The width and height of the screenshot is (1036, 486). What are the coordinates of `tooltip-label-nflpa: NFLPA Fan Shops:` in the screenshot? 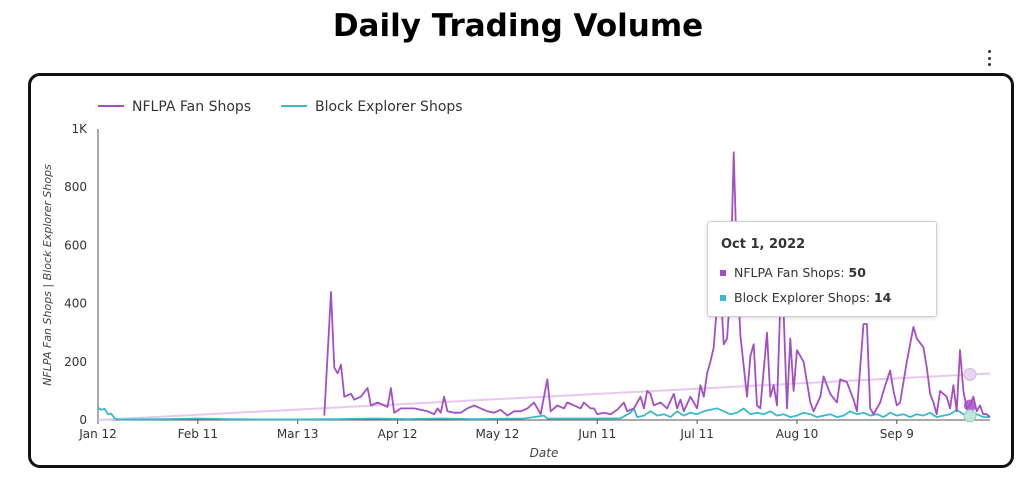 It's located at (791, 272).